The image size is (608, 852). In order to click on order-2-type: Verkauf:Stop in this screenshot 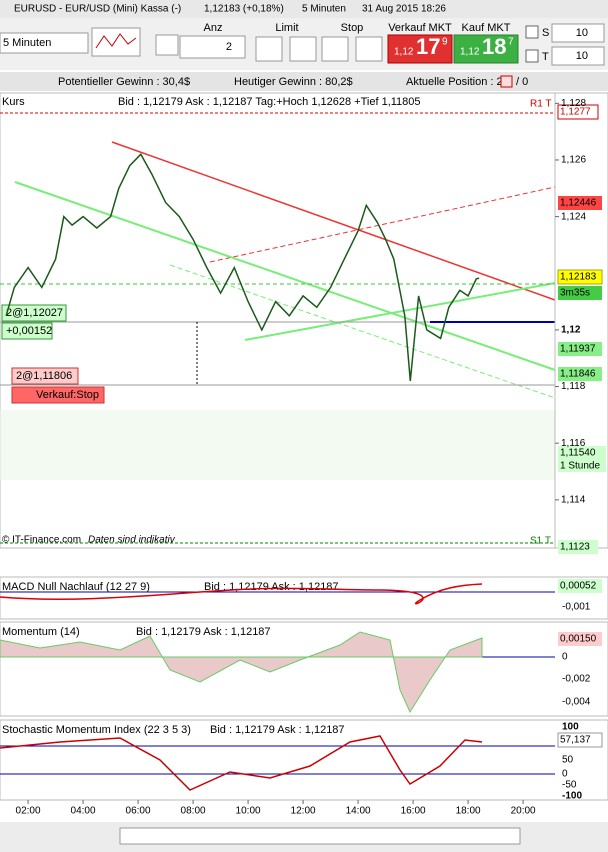, I will do `click(67, 395)`.